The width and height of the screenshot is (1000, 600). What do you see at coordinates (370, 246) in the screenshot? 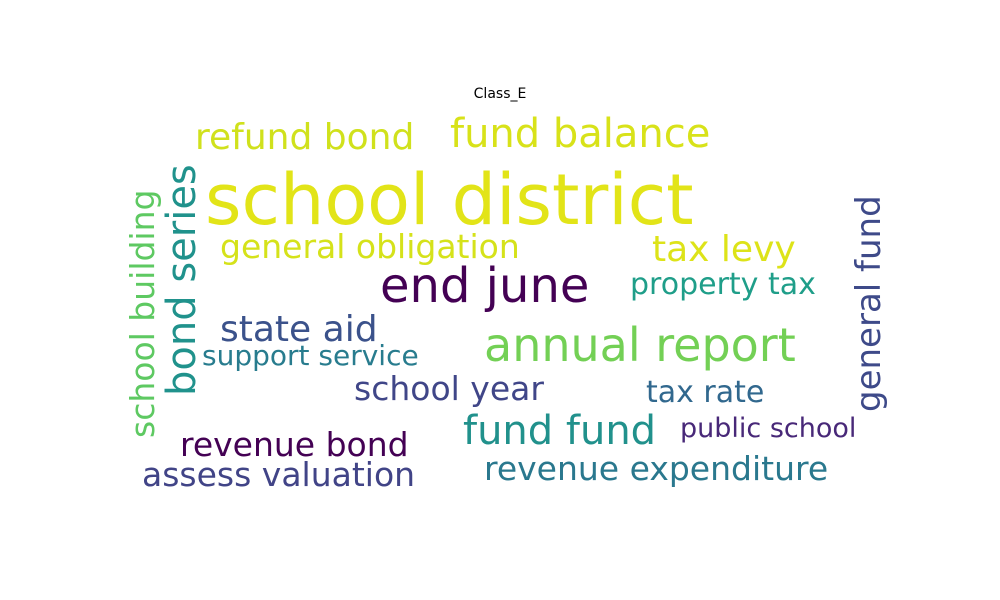
I see `word-general-obligation: general obligation` at bounding box center [370, 246].